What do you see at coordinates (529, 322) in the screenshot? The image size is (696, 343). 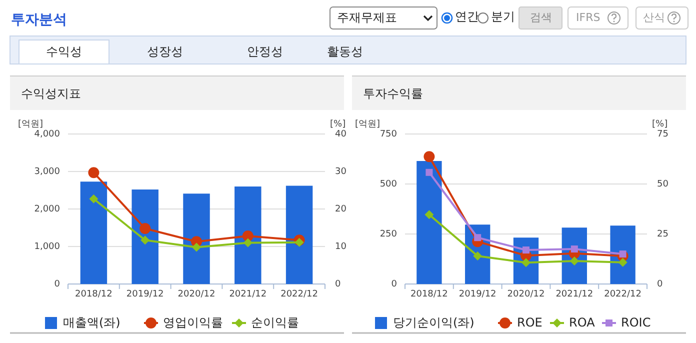 I see `legend-label: ROE` at bounding box center [529, 322].